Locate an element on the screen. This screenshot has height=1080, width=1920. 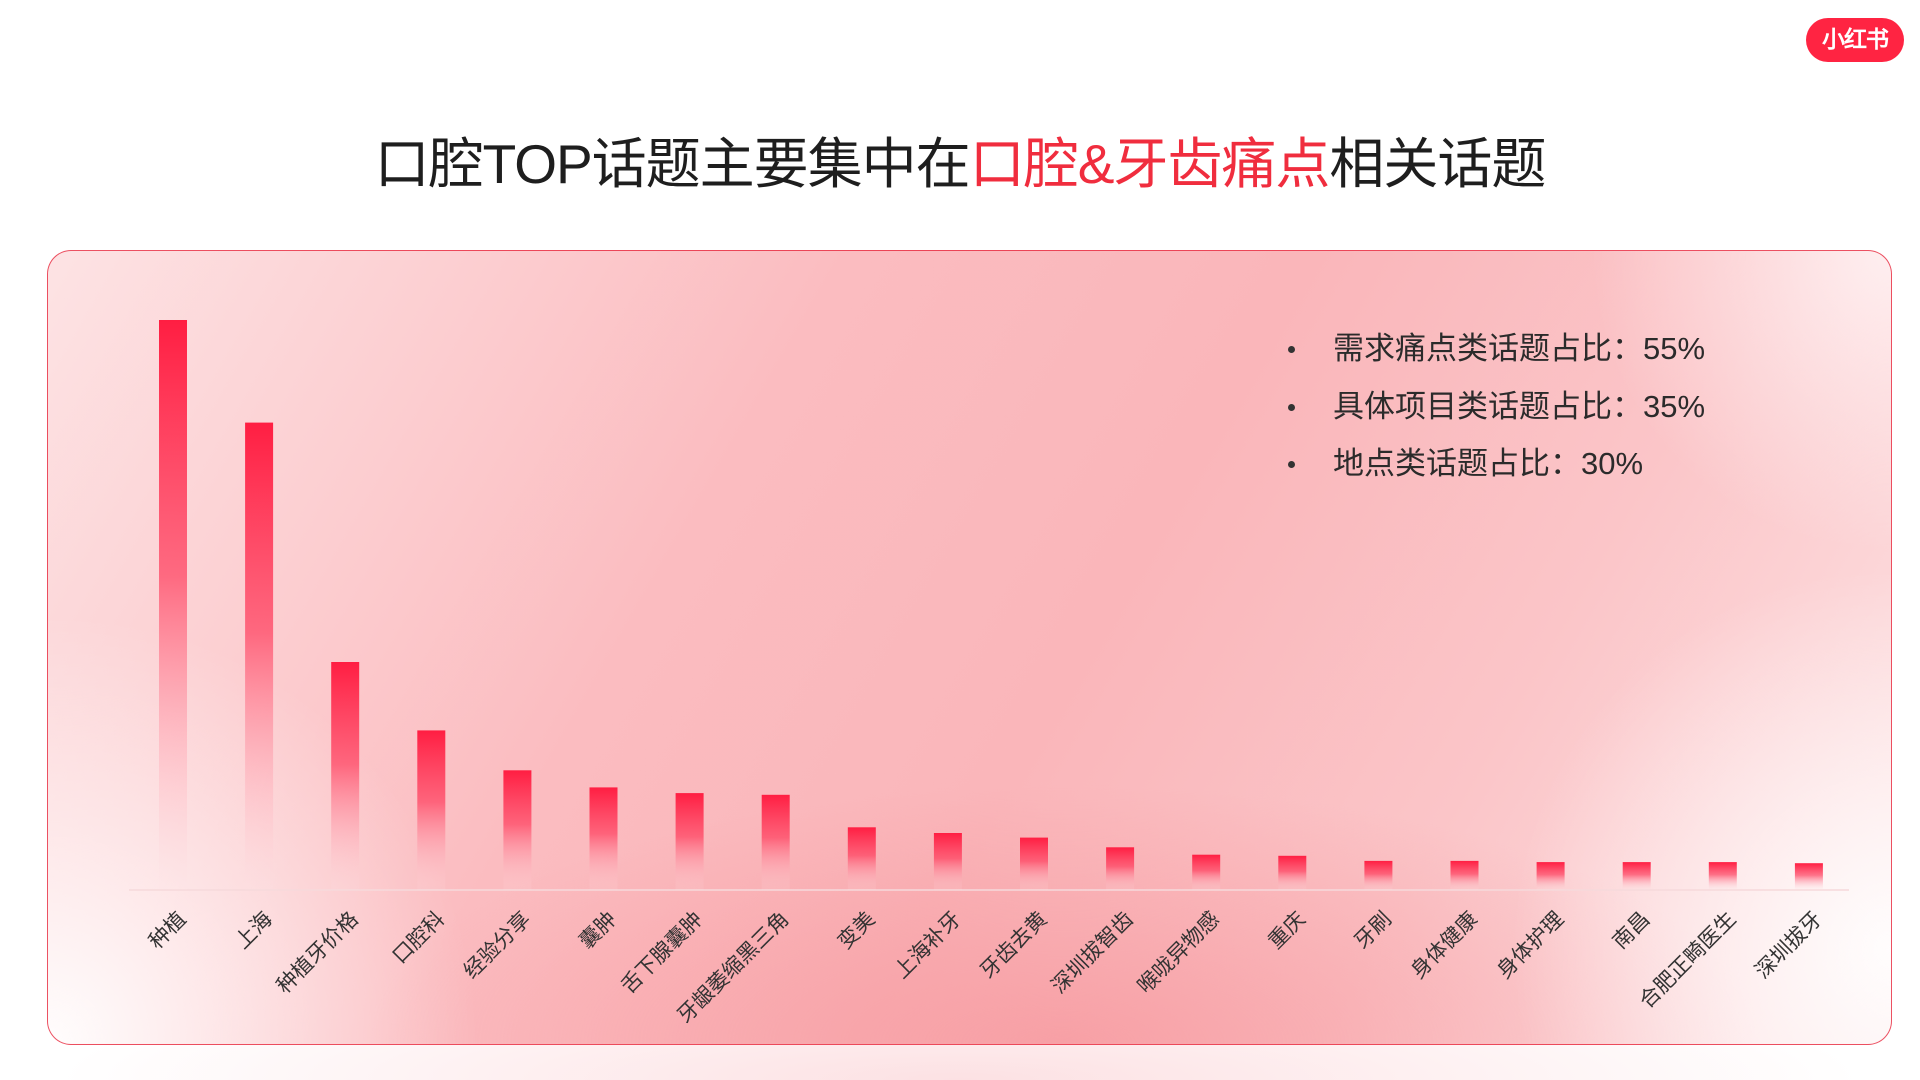
annotation-text-project: 具体项目类话题占比：35% is located at coordinates (1519, 406).